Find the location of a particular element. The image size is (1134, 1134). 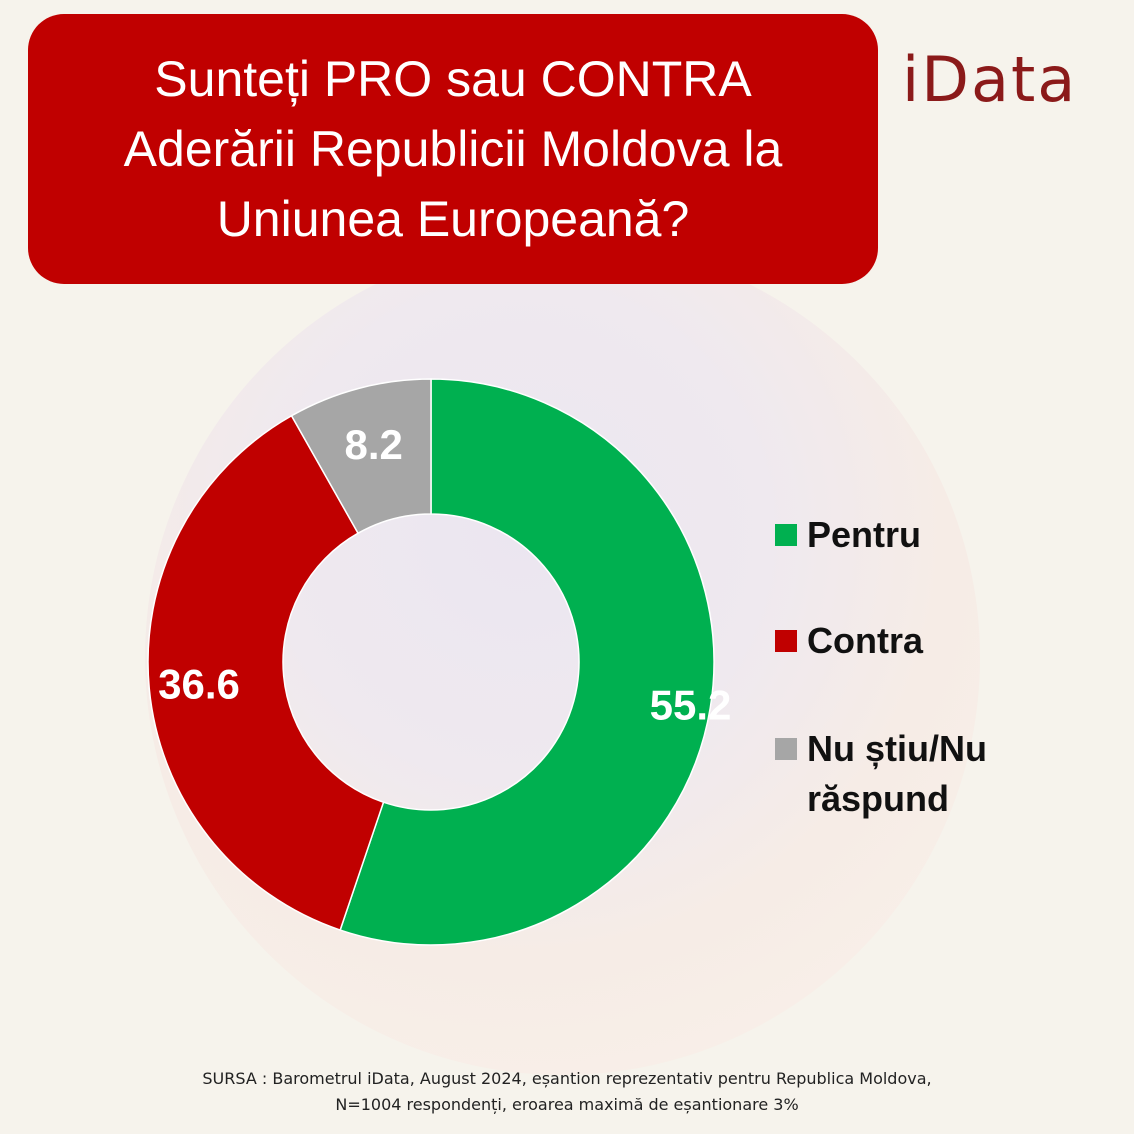

idata-logo: iData is located at coordinates (990, 79).